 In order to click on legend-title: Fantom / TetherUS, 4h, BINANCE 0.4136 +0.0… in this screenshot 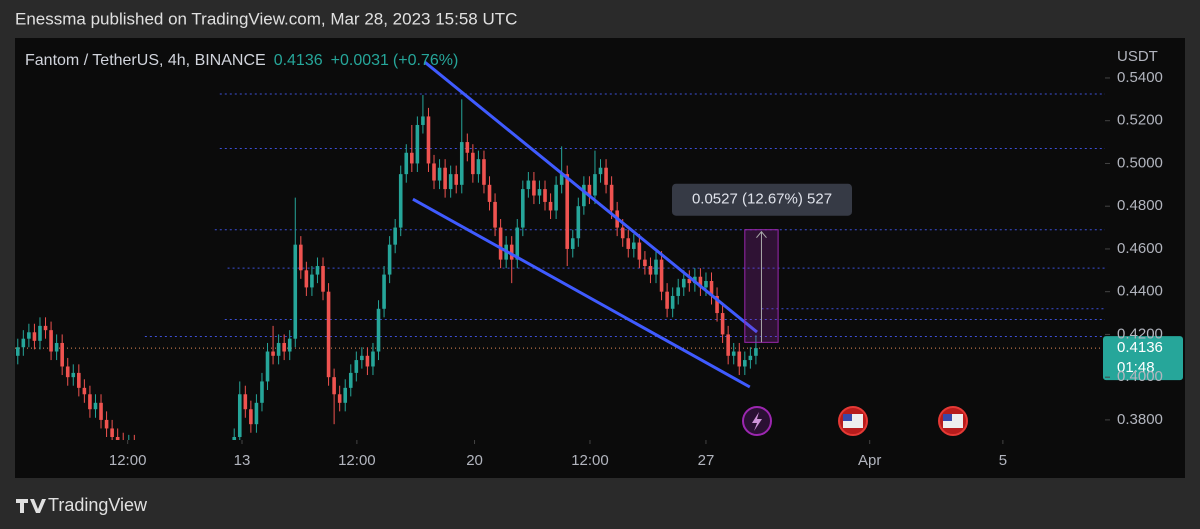, I will do `click(241, 60)`.